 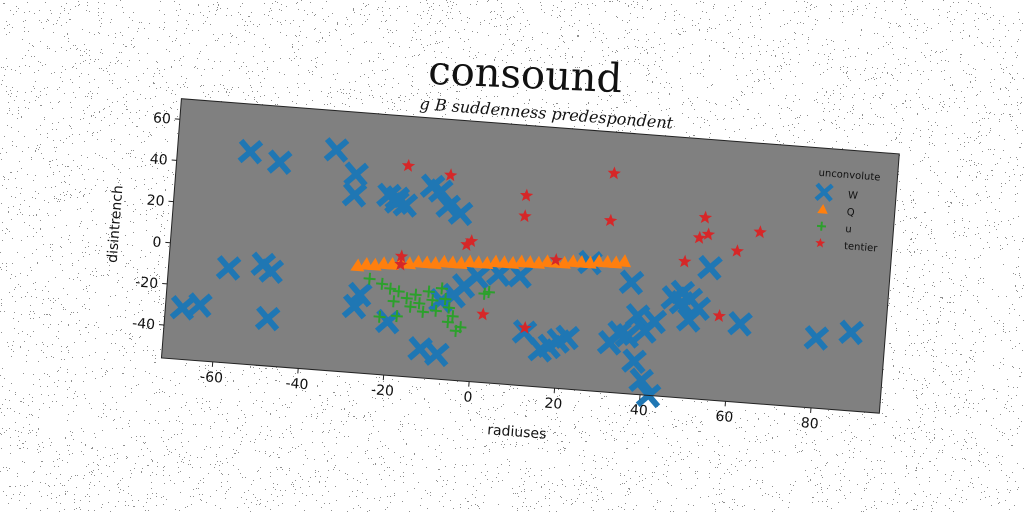 What do you see at coordinates (821, 226) in the screenshot?
I see `legend-marker-u` at bounding box center [821, 226].